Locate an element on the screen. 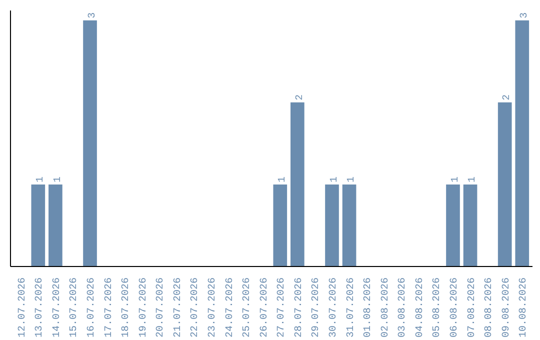  x-tick-label: 19.07.2026 is located at coordinates (144, 307).